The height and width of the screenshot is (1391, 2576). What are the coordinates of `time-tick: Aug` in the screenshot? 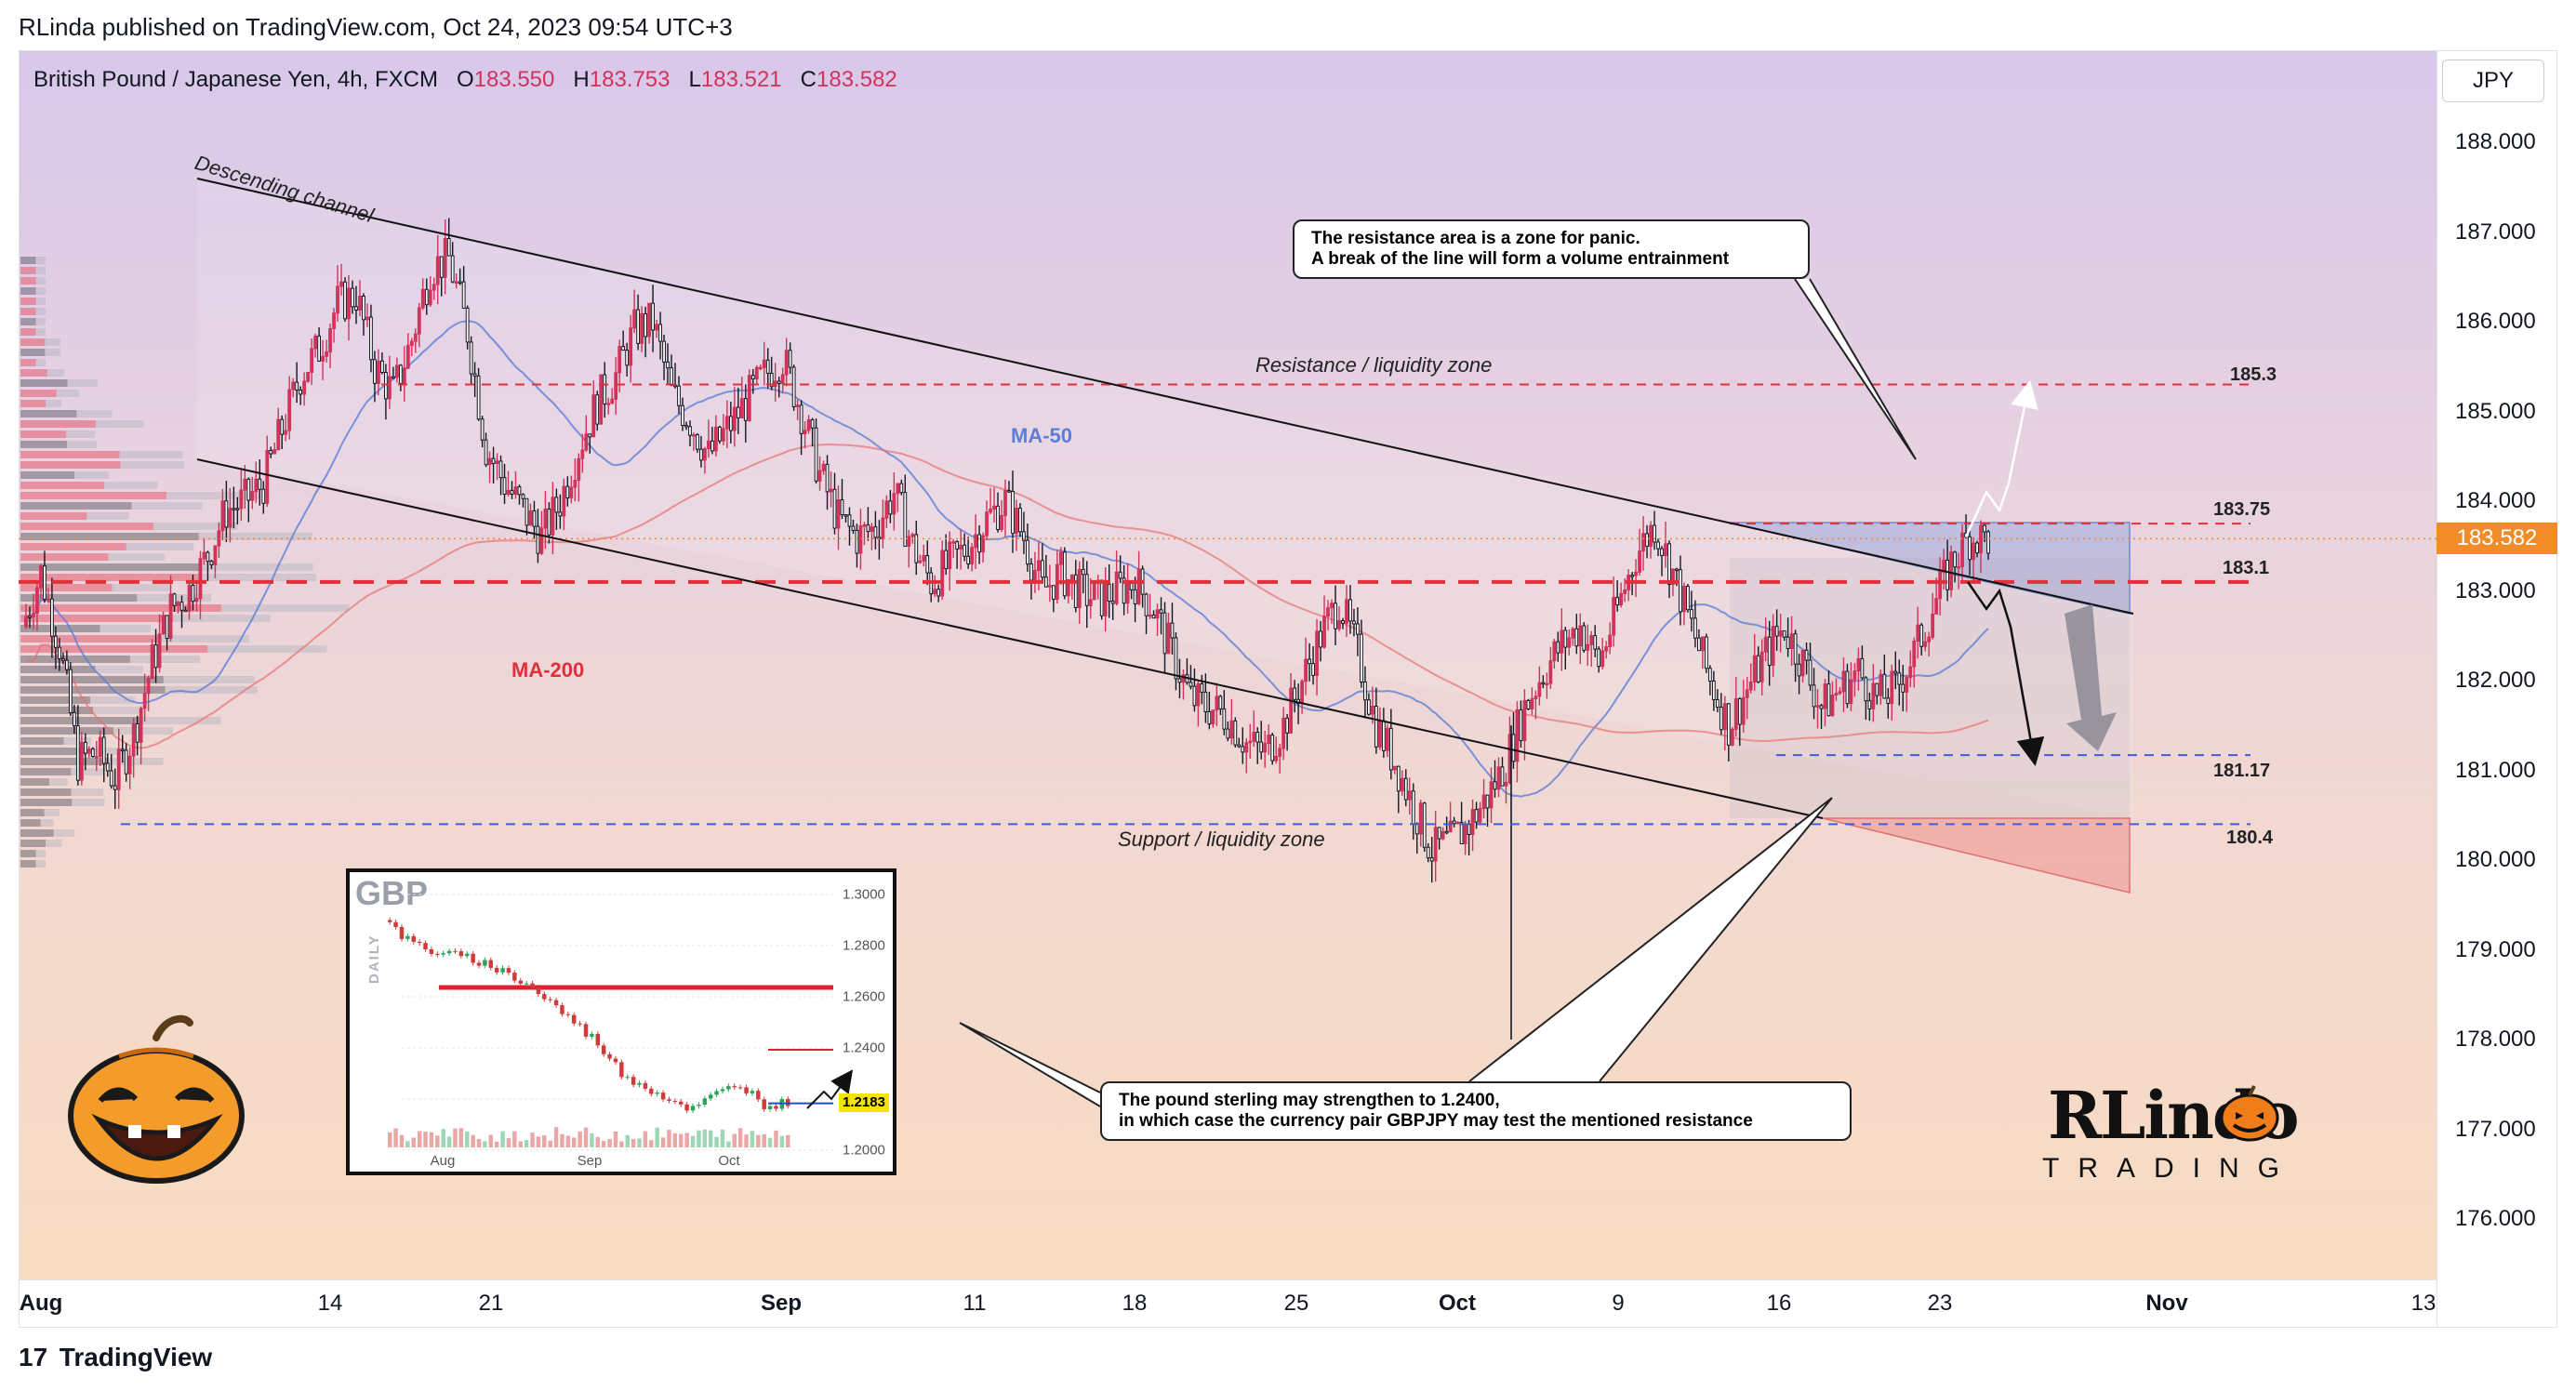 It's located at (41, 1303).